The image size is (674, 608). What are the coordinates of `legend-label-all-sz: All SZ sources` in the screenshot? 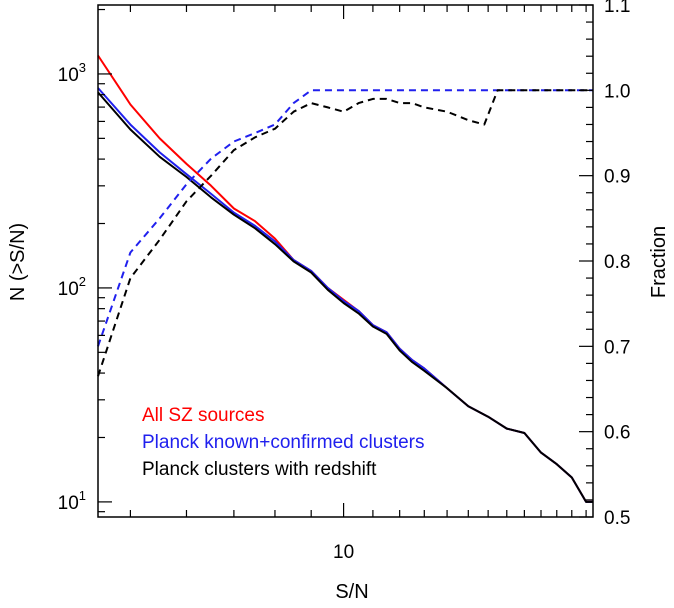 It's located at (203, 415).